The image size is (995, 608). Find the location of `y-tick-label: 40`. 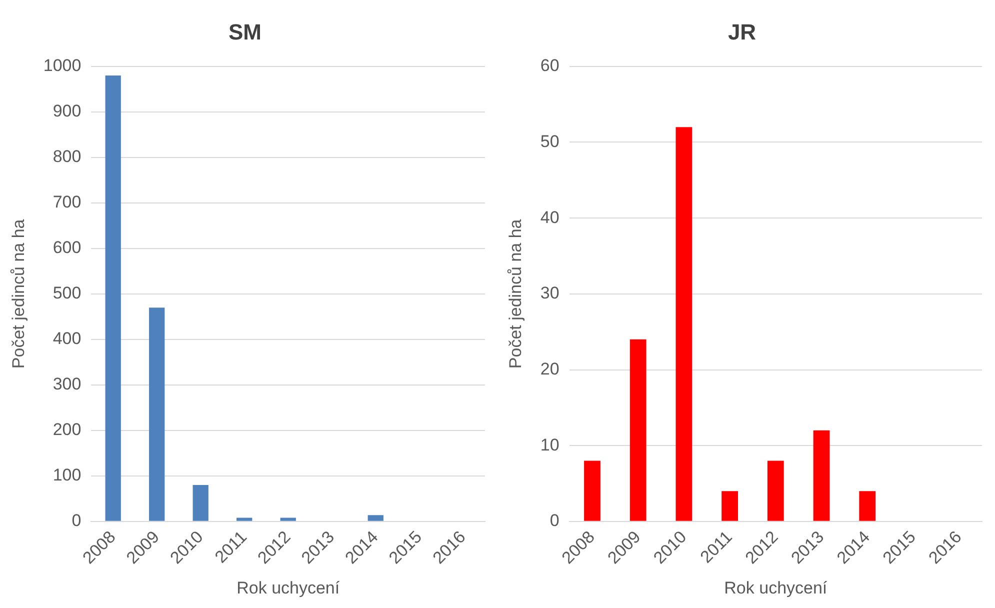

y-tick-label: 40 is located at coordinates (550, 217).